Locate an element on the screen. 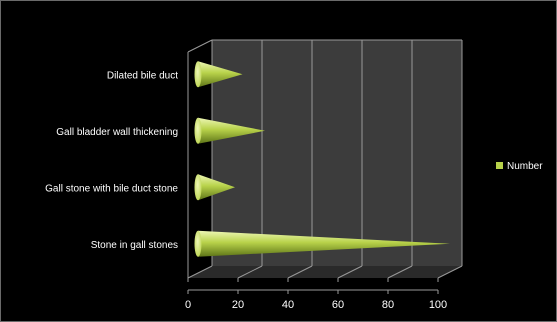 The width and height of the screenshot is (557, 322). category-label: Stone in gall stones is located at coordinates (134, 245).